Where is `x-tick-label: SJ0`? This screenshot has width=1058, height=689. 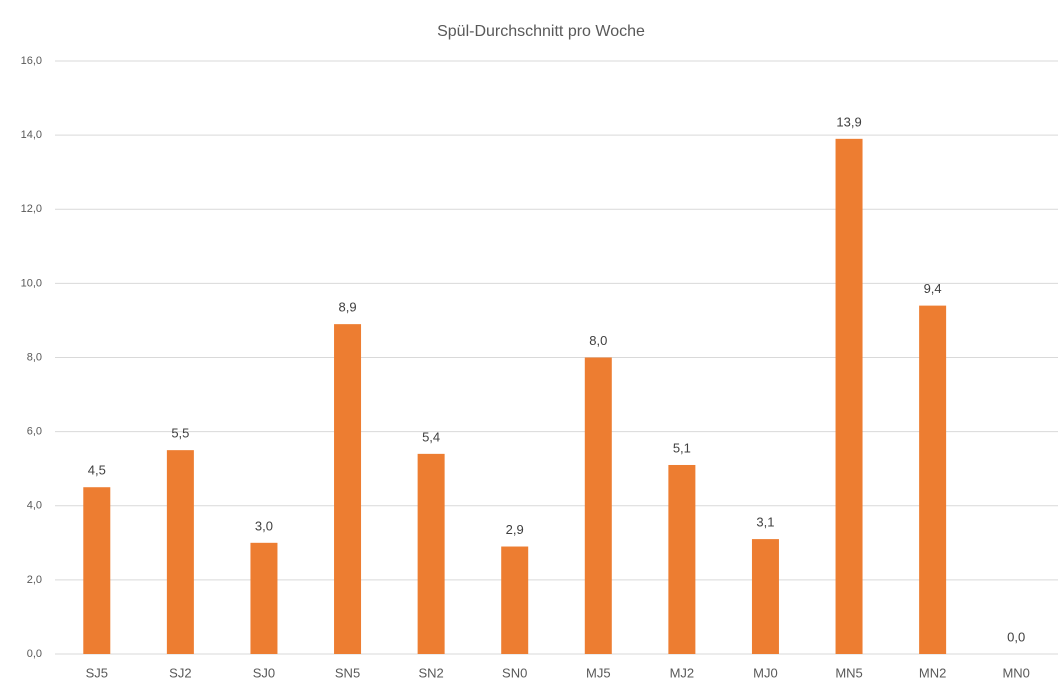 x-tick-label: SJ0 is located at coordinates (264, 672).